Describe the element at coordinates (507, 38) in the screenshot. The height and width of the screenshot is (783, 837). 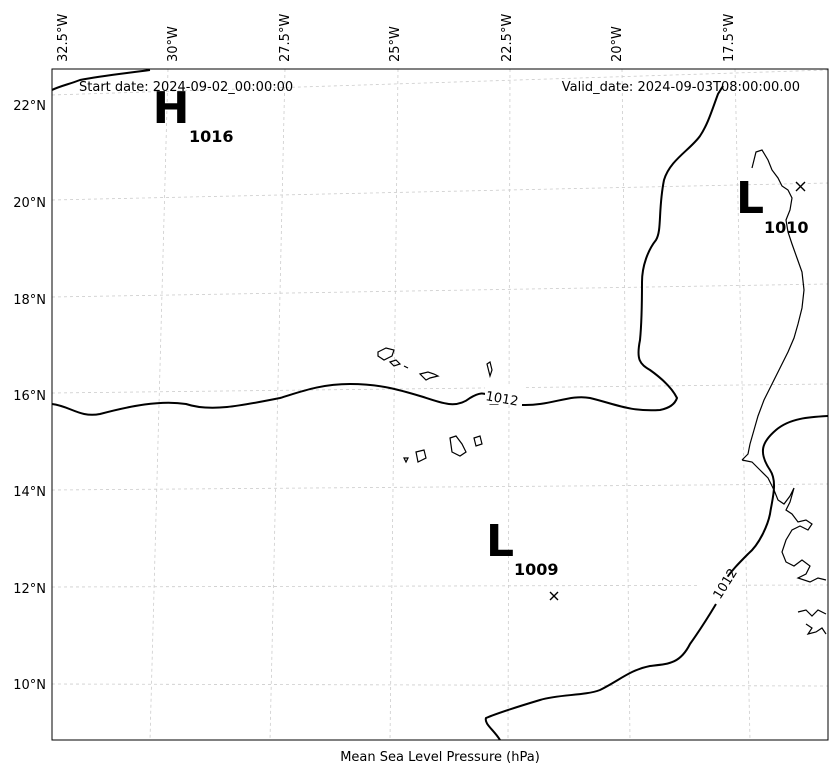
I see `lon-label: 22.5°W` at that location.